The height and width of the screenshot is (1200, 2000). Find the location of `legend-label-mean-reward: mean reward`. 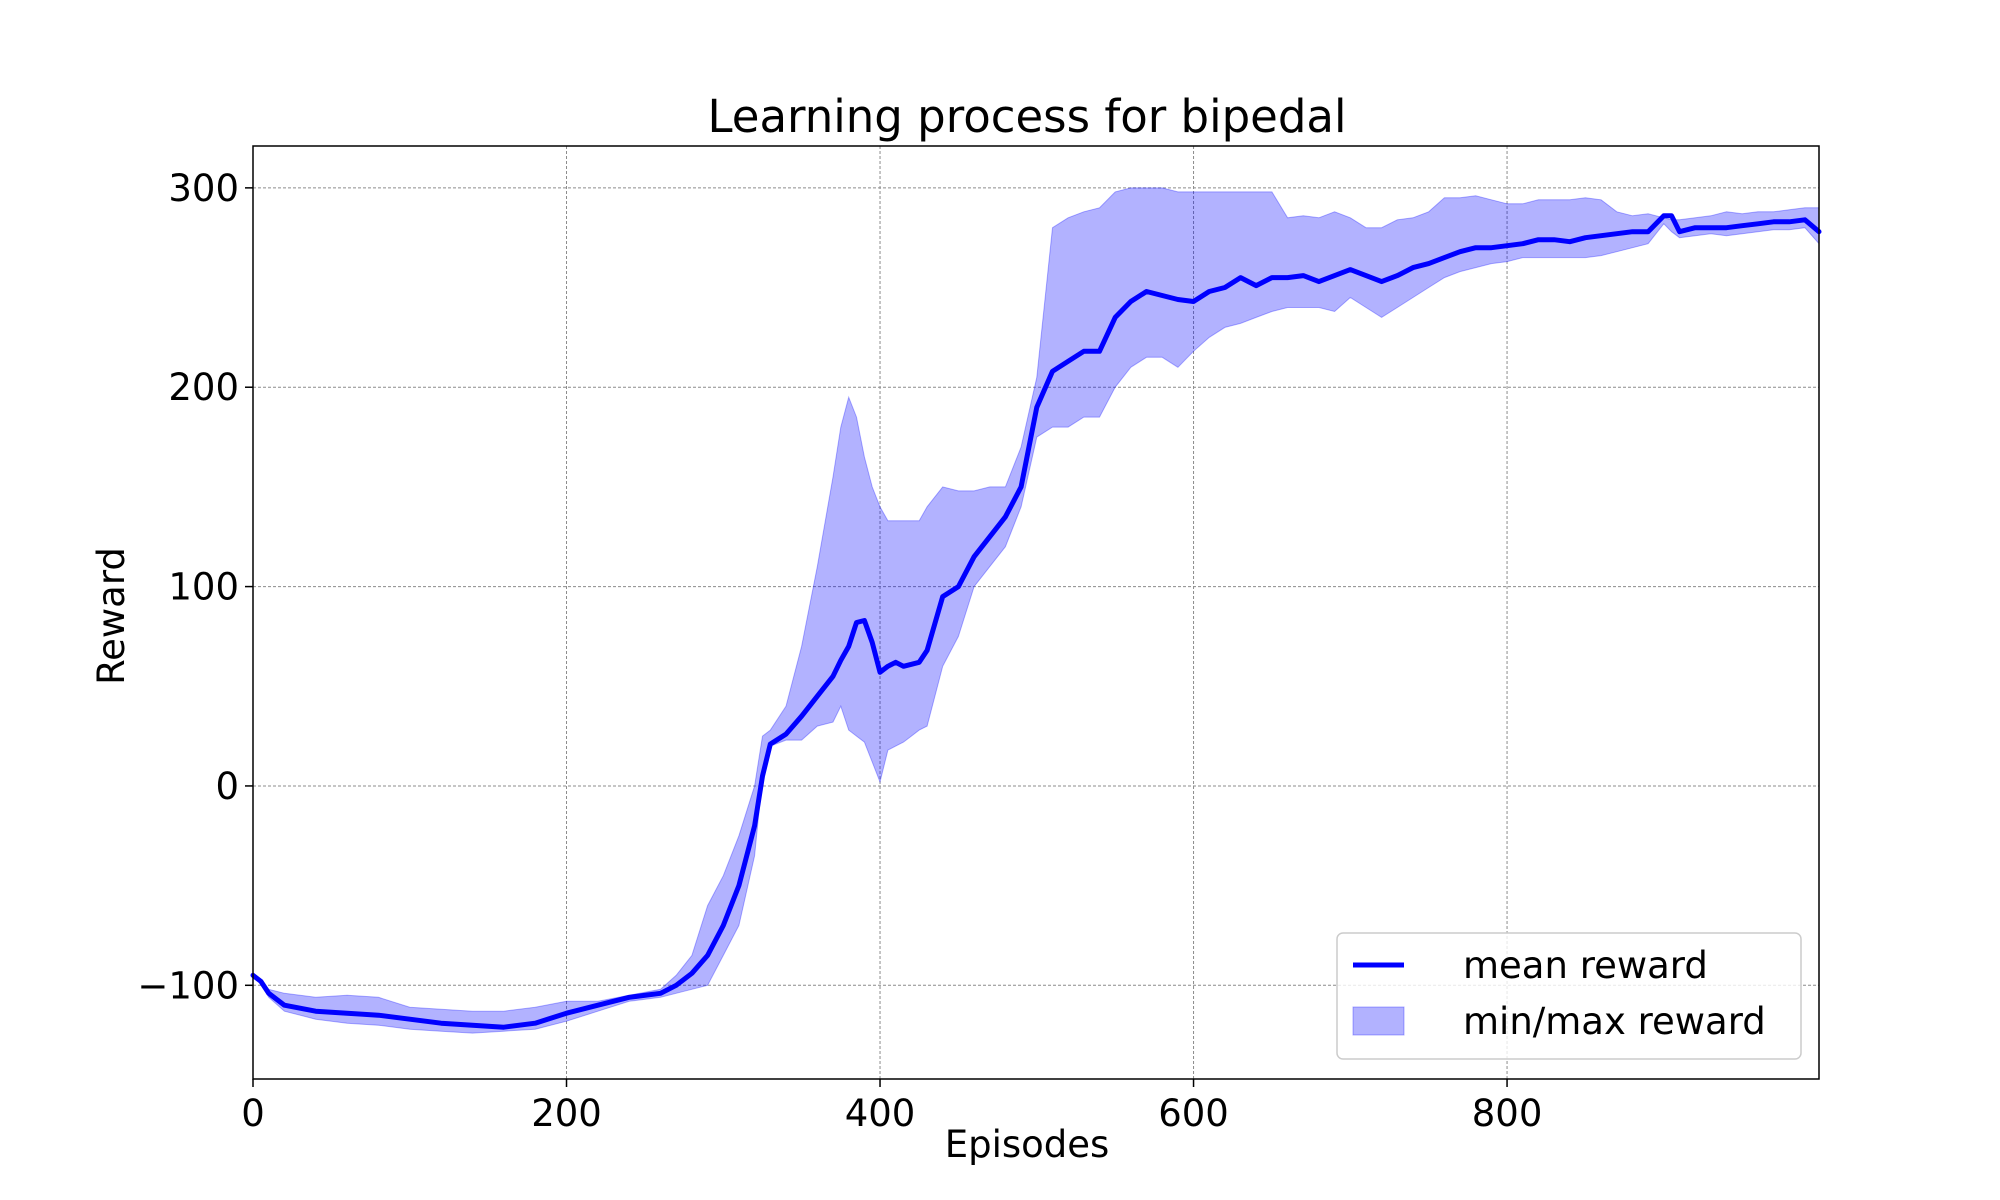

legend-label-mean-reward: mean reward is located at coordinates (1585, 965).